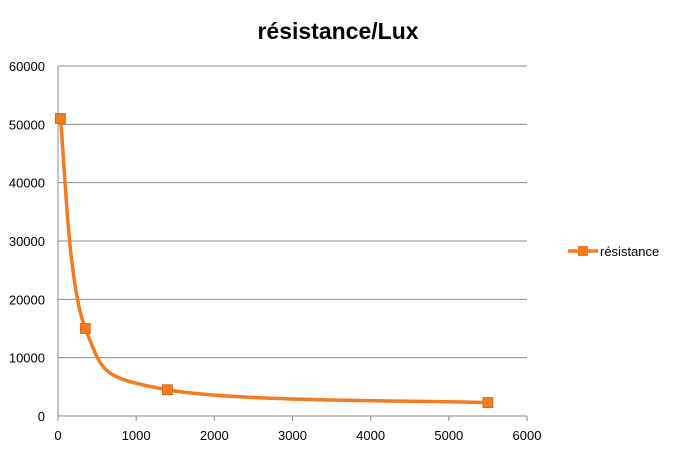 The image size is (675, 450). What do you see at coordinates (41, 416) in the screenshot?
I see `y-tick-label: 0` at bounding box center [41, 416].